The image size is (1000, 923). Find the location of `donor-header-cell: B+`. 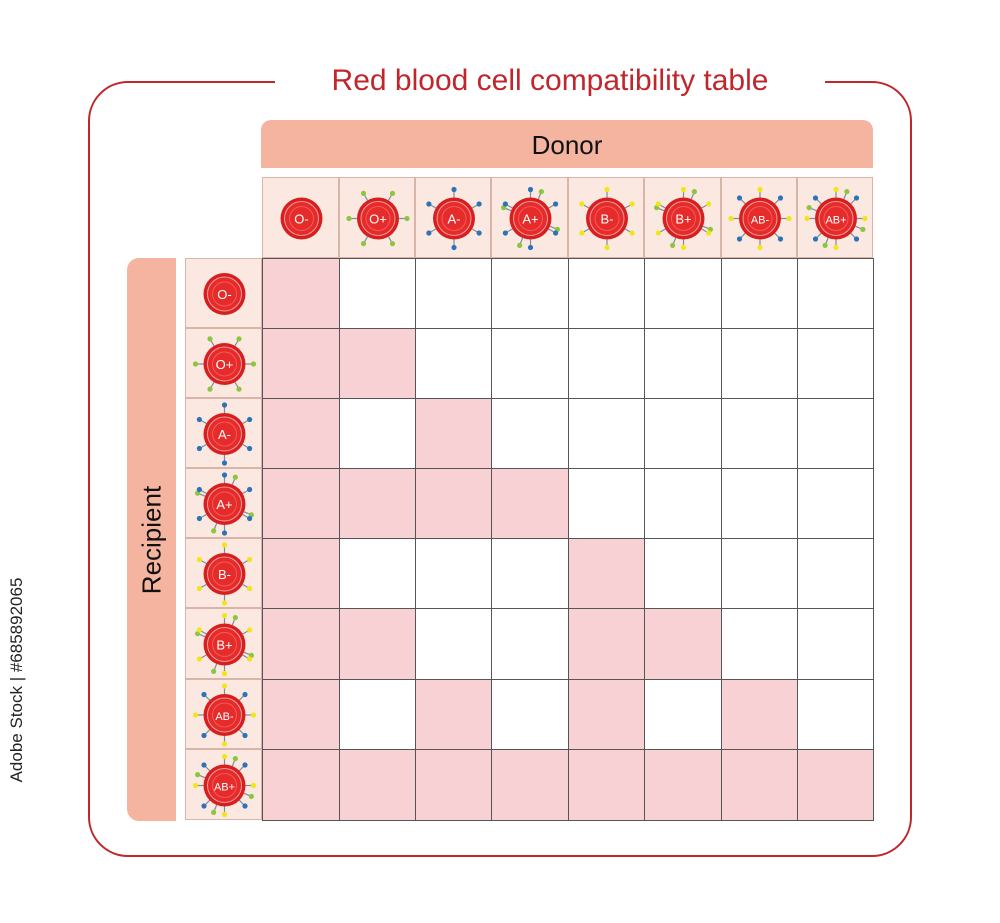

donor-header-cell: B+ is located at coordinates (682, 217).